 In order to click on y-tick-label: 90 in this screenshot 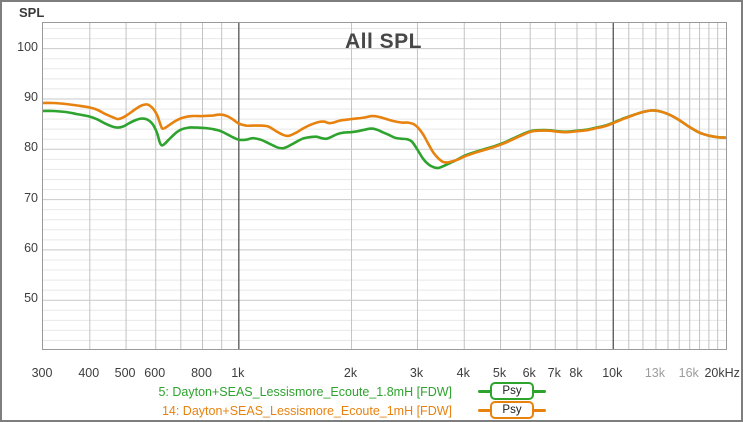, I will do `click(31, 96)`.